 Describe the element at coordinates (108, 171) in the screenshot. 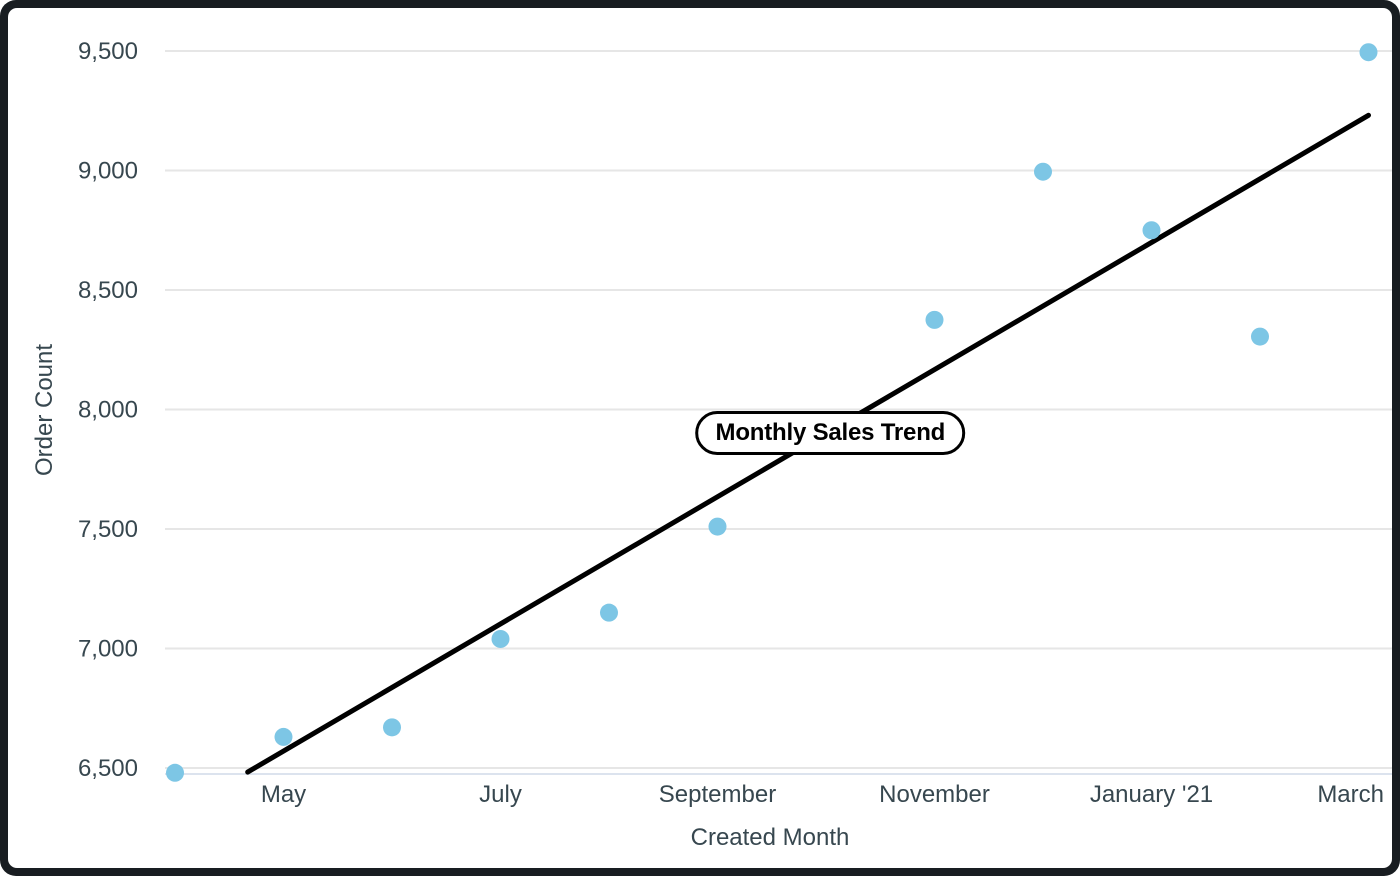

I see `y-tick-label: 9,000` at that location.